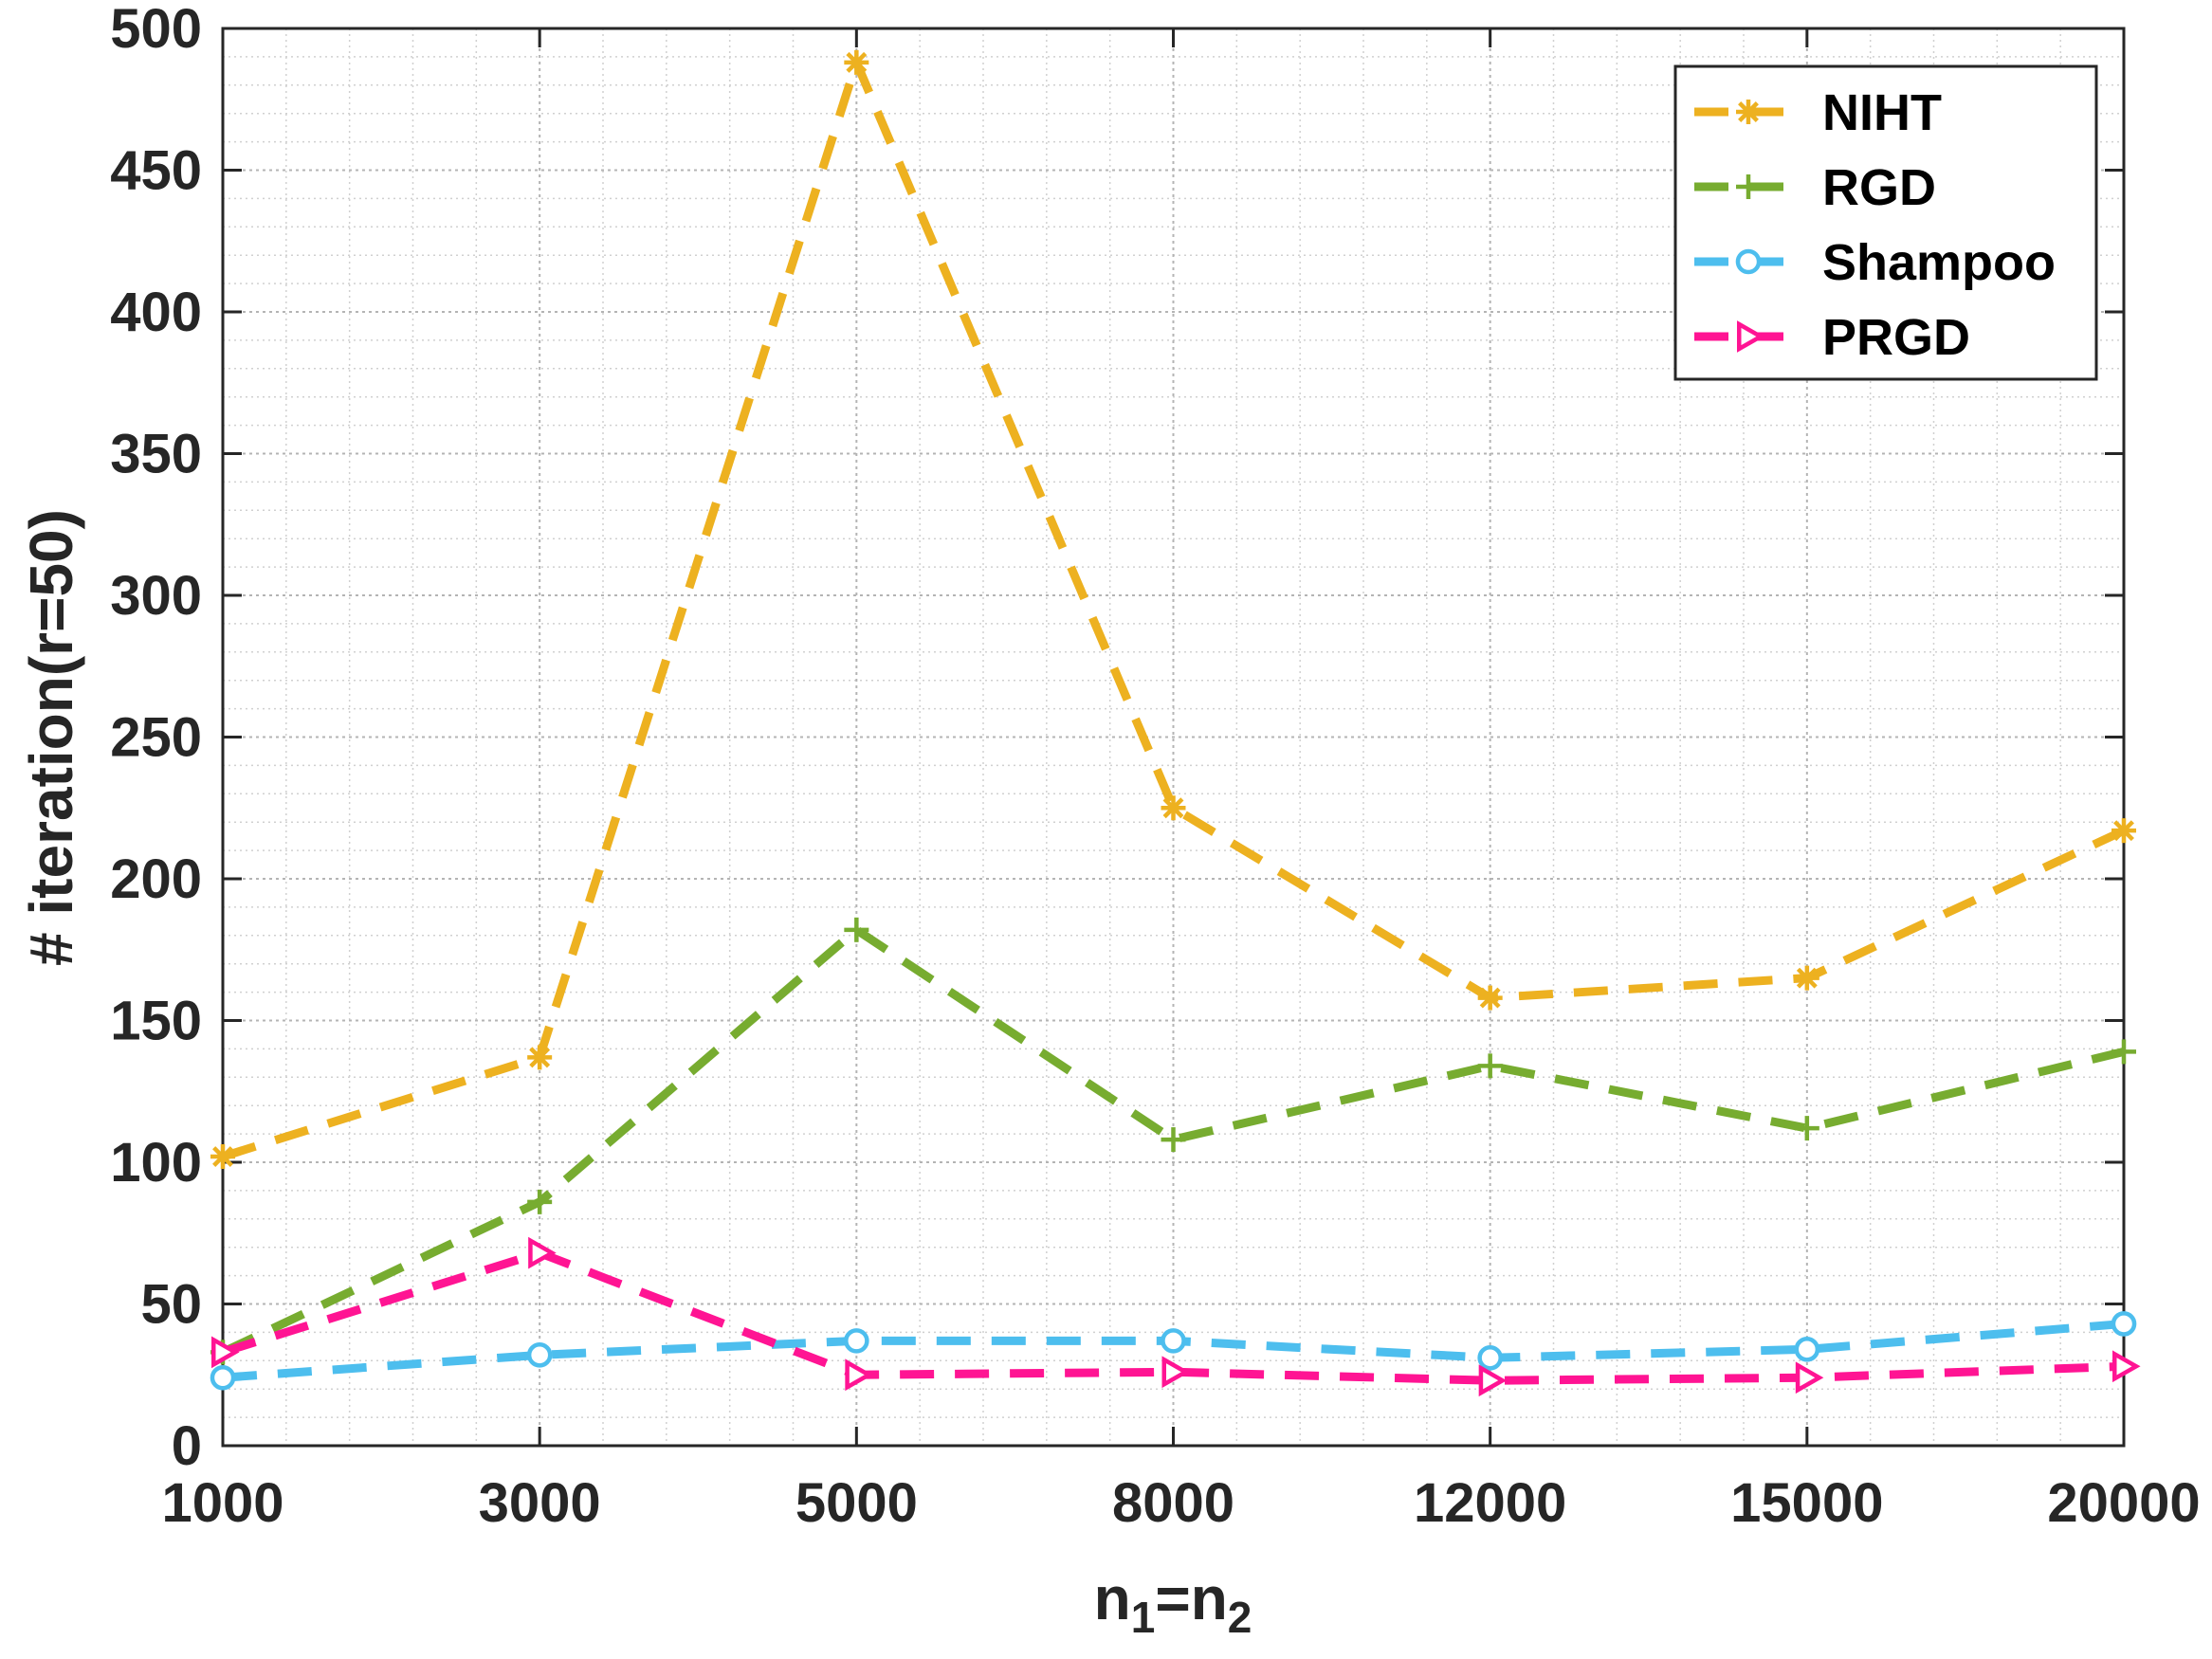 Image resolution: width=2212 pixels, height=1659 pixels. I want to click on y-tick-label: 300, so click(156, 596).